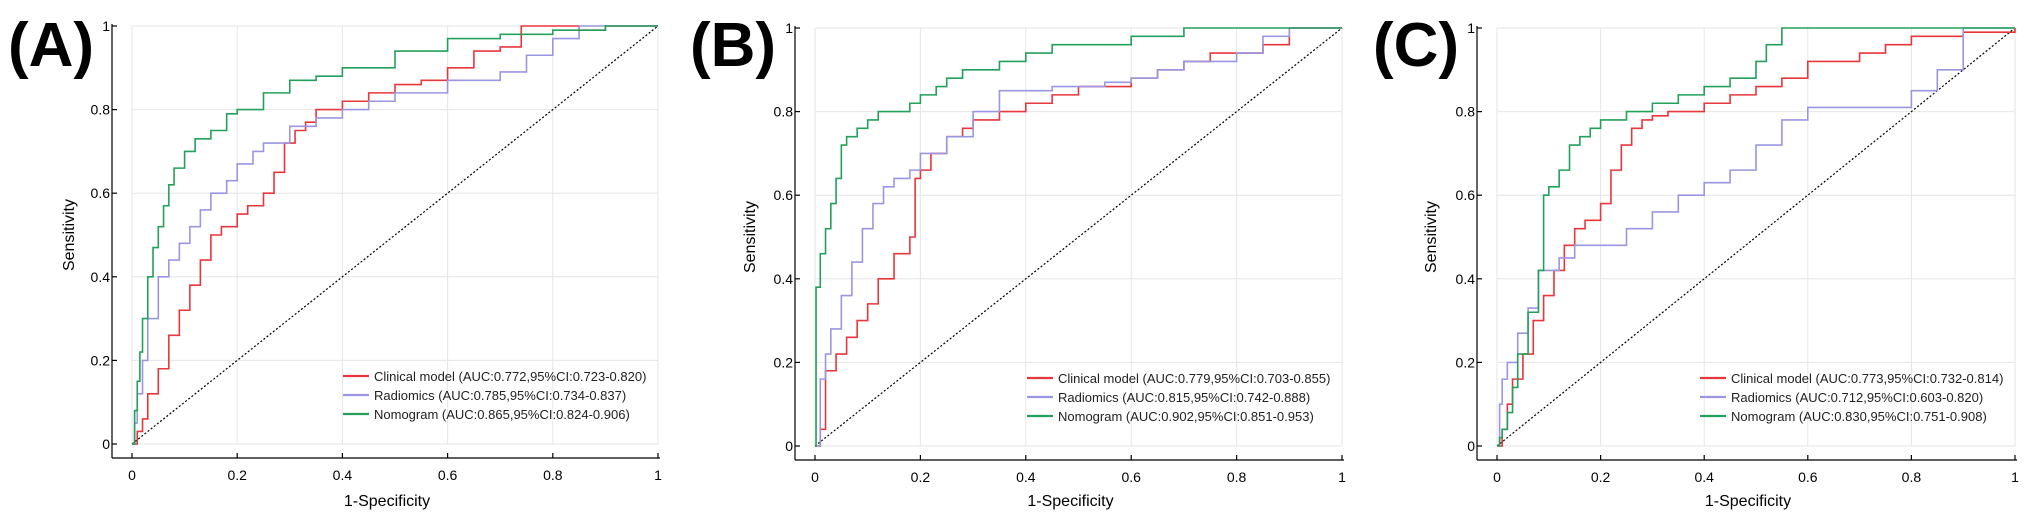 The height and width of the screenshot is (523, 2024). What do you see at coordinates (1416, 45) in the screenshot?
I see `panel-label: (C)` at bounding box center [1416, 45].